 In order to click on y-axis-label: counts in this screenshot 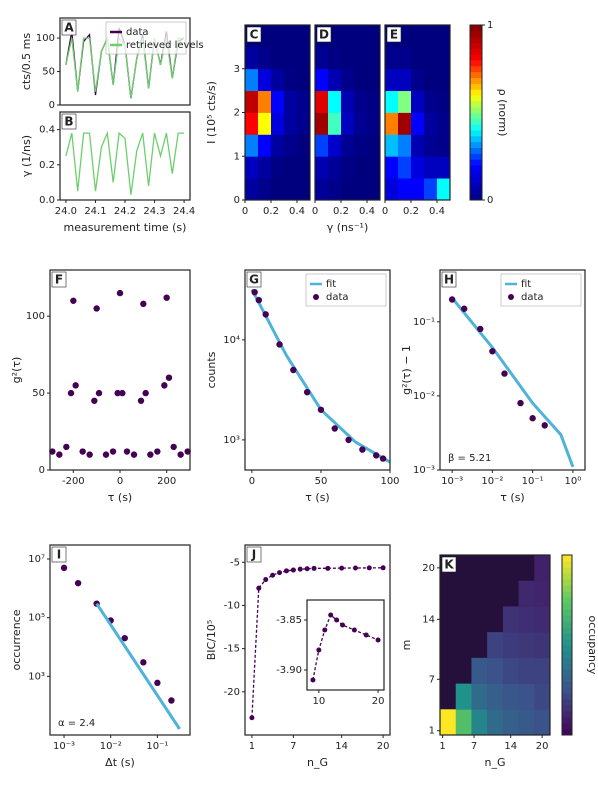, I will do `click(211, 369)`.